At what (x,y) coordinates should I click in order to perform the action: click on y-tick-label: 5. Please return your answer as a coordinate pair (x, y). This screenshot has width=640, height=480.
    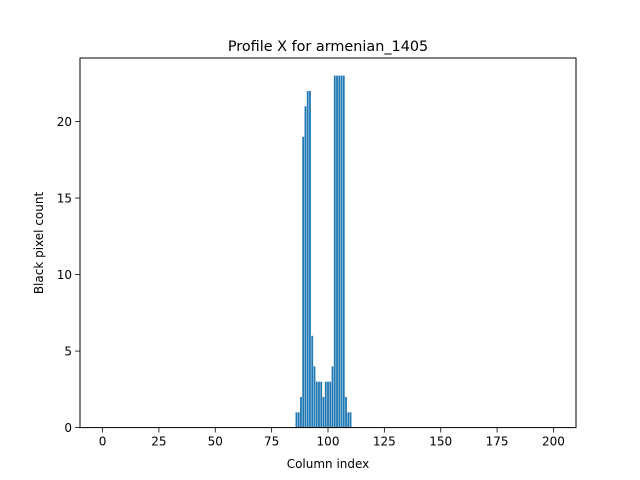
    Looking at the image, I should click on (68, 352).